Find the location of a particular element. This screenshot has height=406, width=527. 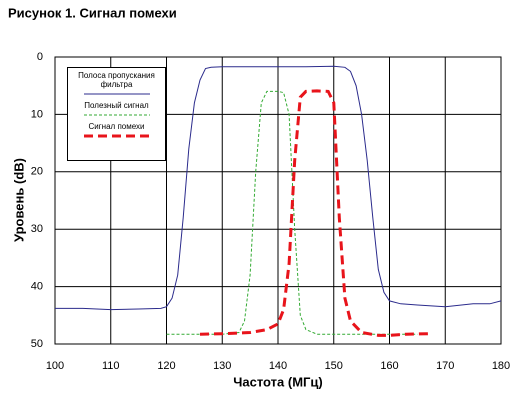

y-tick-label: 40 is located at coordinates (37, 287).